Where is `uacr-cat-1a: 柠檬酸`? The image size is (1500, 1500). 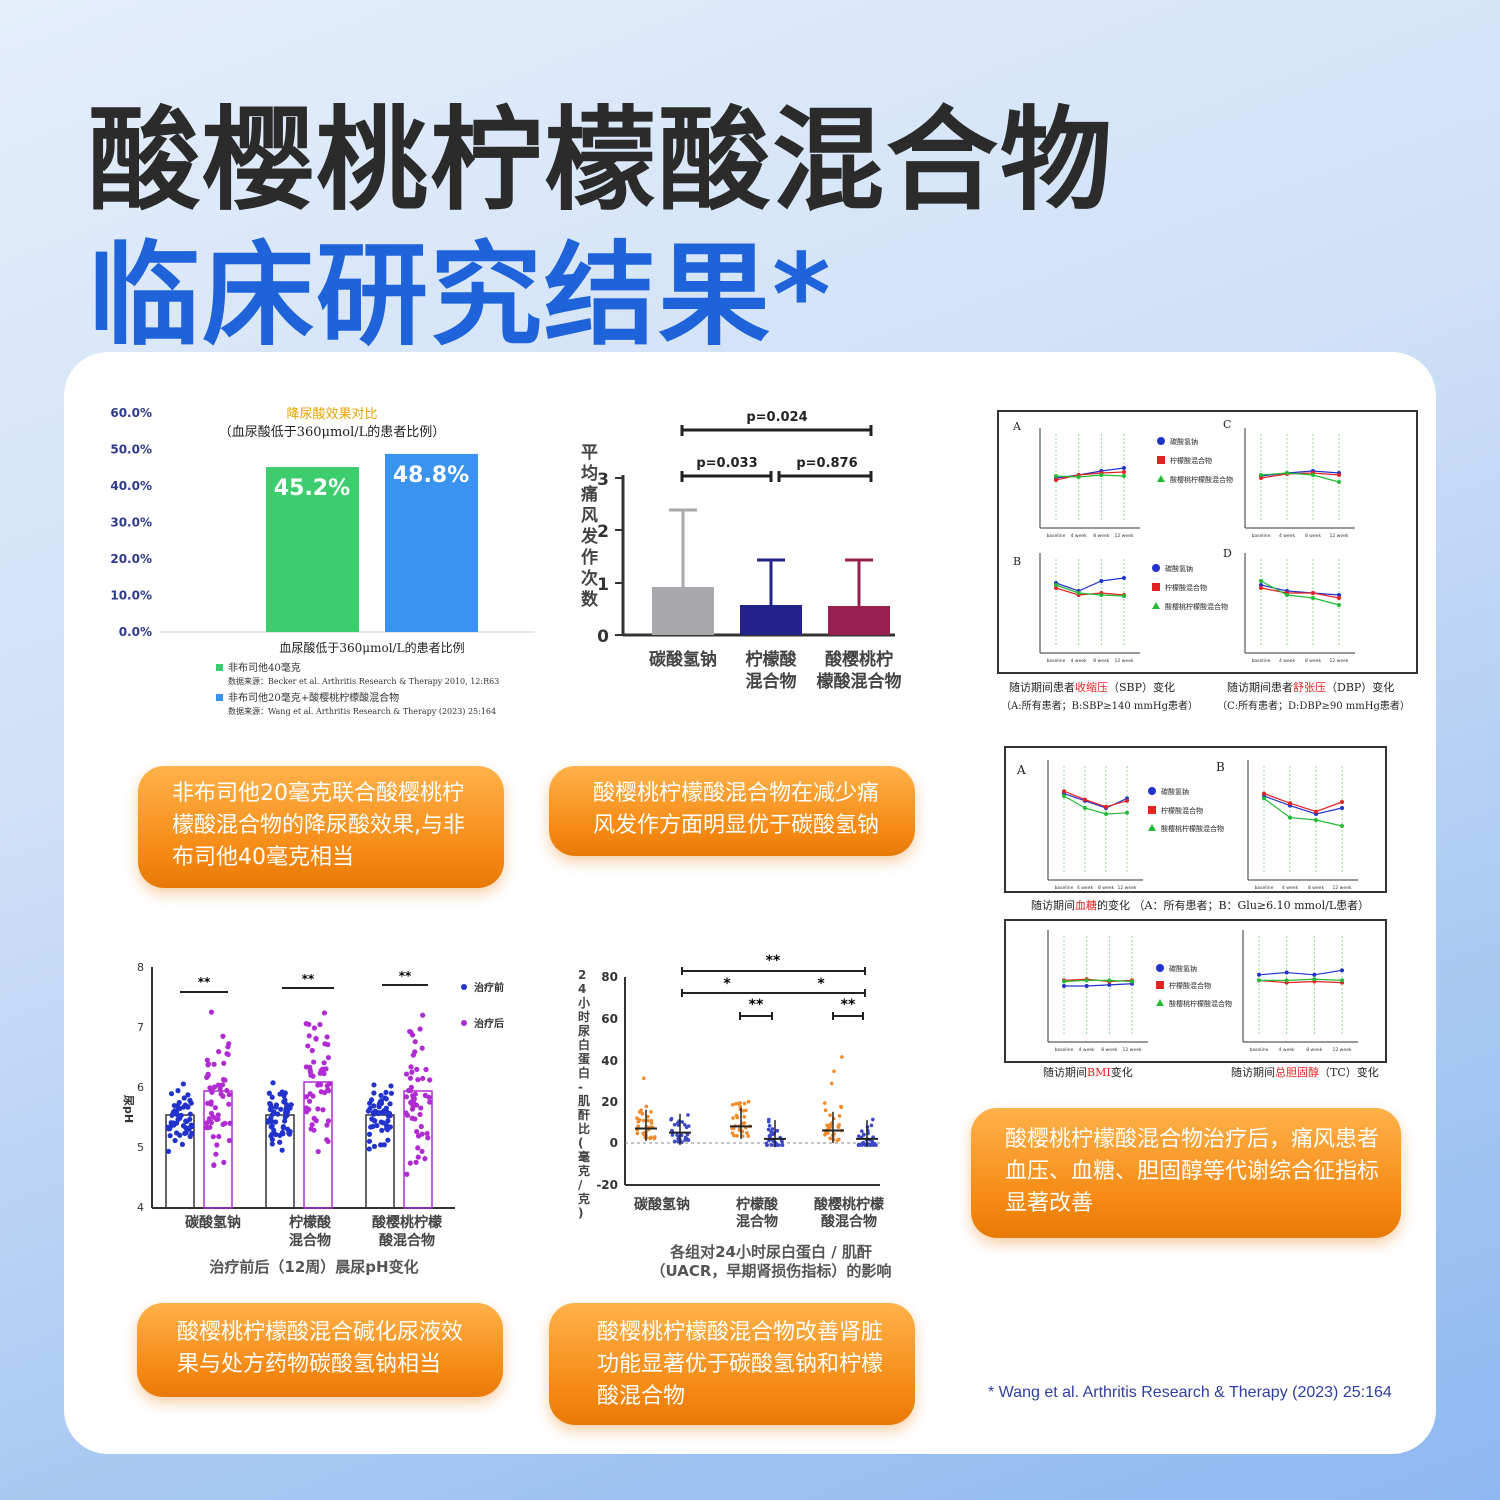
uacr-cat-1a: 柠檬酸 is located at coordinates (757, 1204).